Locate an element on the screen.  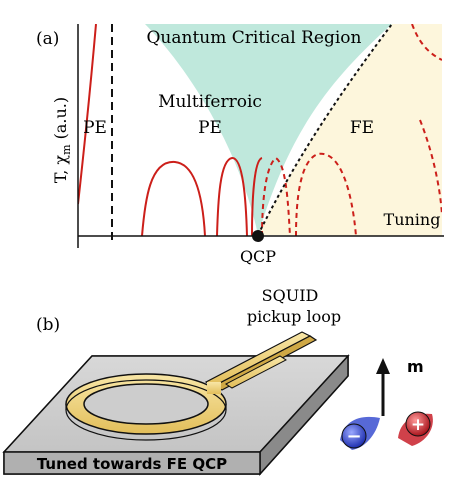
minus-sign: − is located at coordinates (353, 436).